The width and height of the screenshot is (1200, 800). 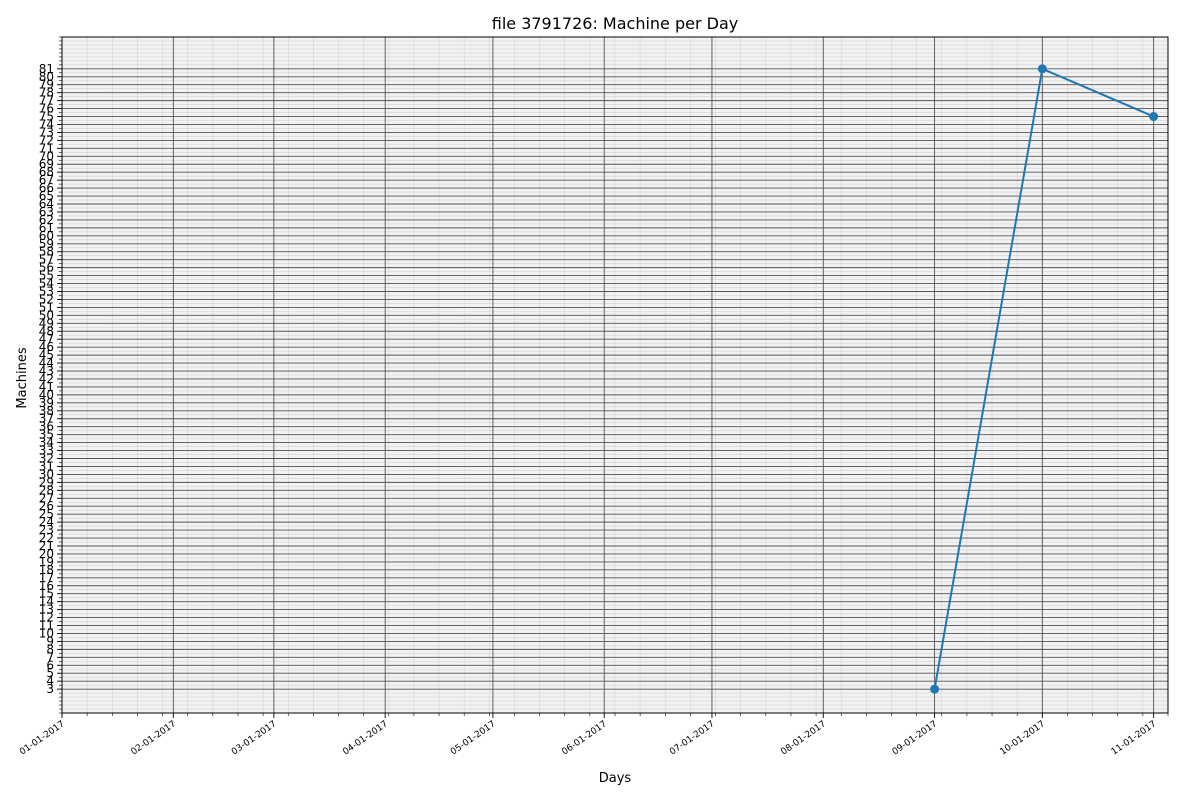 I want to click on y-tick-label: 53, so click(x=46, y=291).